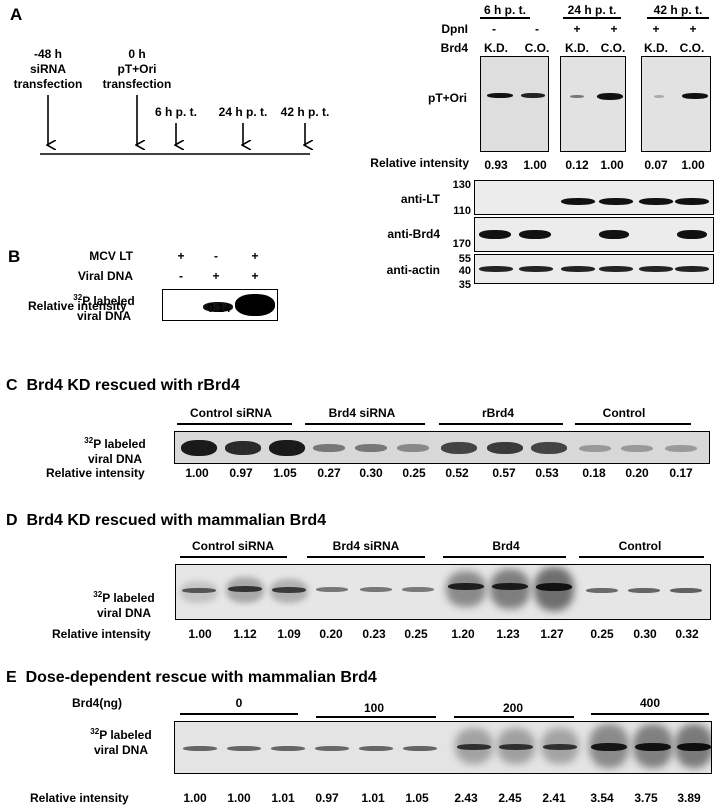  I want to click on d-ri-value: 1.23, so click(508, 634).